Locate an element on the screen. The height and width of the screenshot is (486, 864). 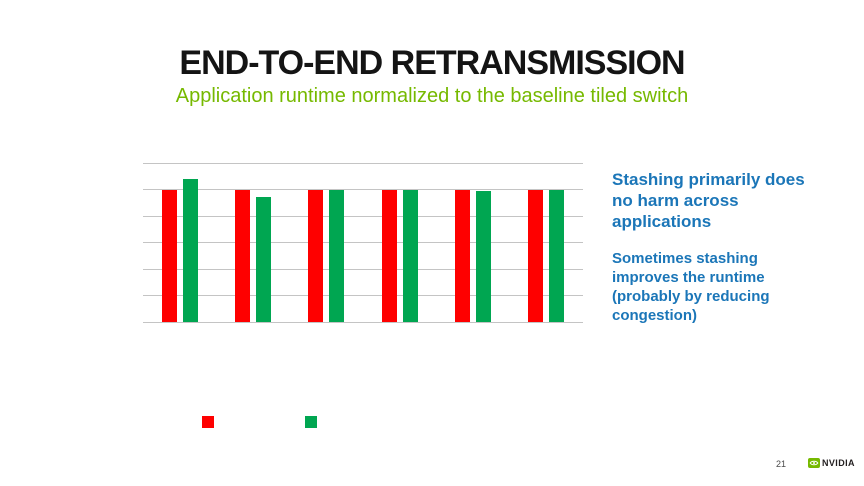
bar-series-green-group5 is located at coordinates (483, 256).